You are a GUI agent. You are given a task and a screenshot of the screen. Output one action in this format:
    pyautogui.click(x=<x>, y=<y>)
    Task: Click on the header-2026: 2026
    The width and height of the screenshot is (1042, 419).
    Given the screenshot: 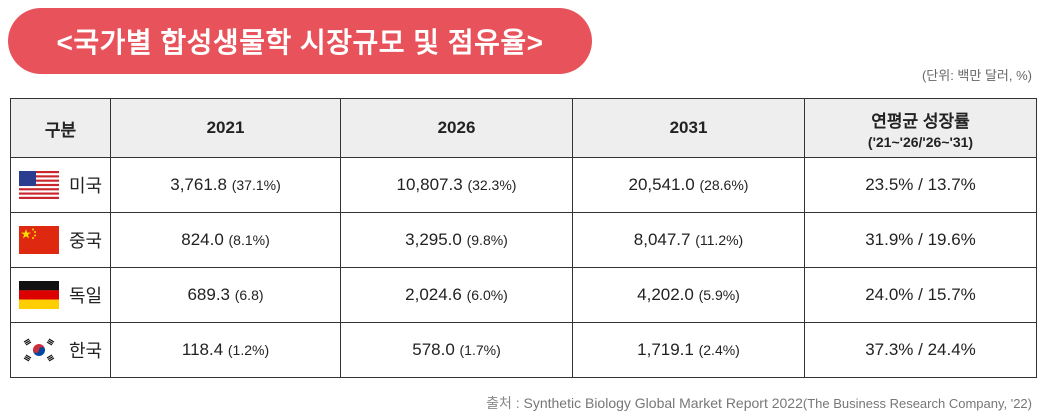 What is the action you would take?
    pyautogui.click(x=456, y=128)
    